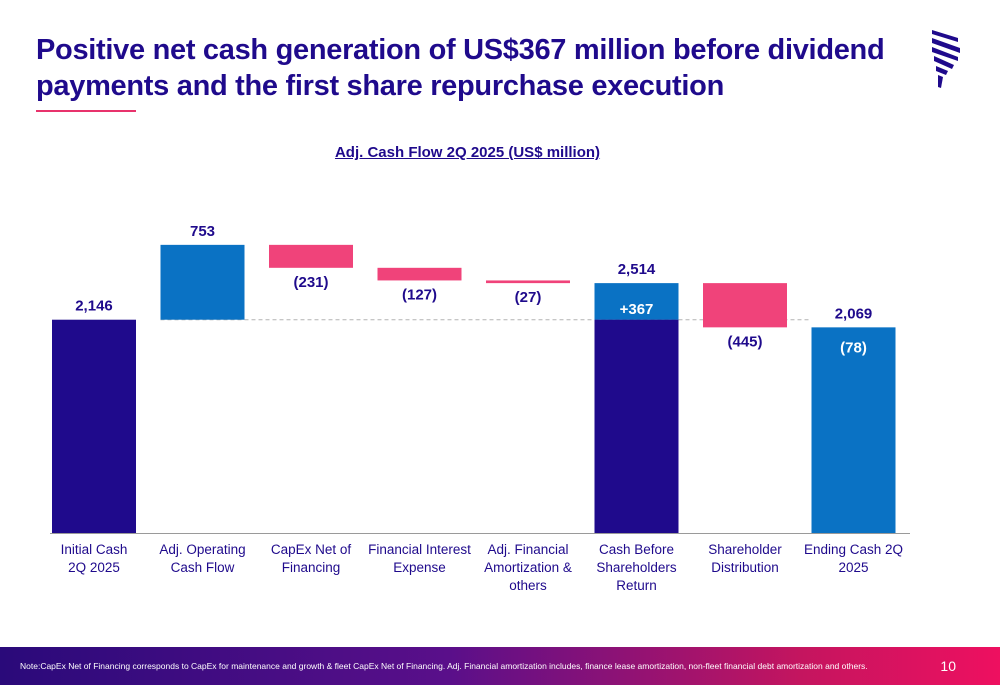 The image size is (1000, 685). Describe the element at coordinates (528, 567) in the screenshot. I see `x-tick-label: Adj. Financial Amortization & others` at that location.